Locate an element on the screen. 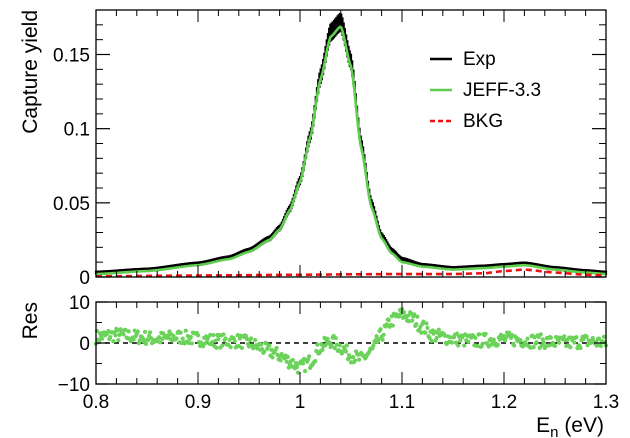 The height and width of the screenshot is (438, 630). legend-label-jeff: JEFF-3.3 is located at coordinates (502, 90).